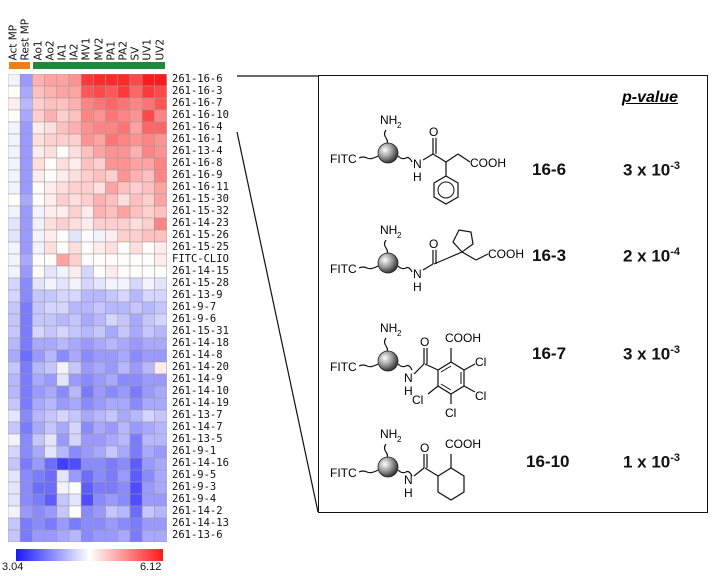 This screenshot has width=714, height=576. Describe the element at coordinates (200, 259) in the screenshot. I see `row-label: FITC-CLIO` at that location.